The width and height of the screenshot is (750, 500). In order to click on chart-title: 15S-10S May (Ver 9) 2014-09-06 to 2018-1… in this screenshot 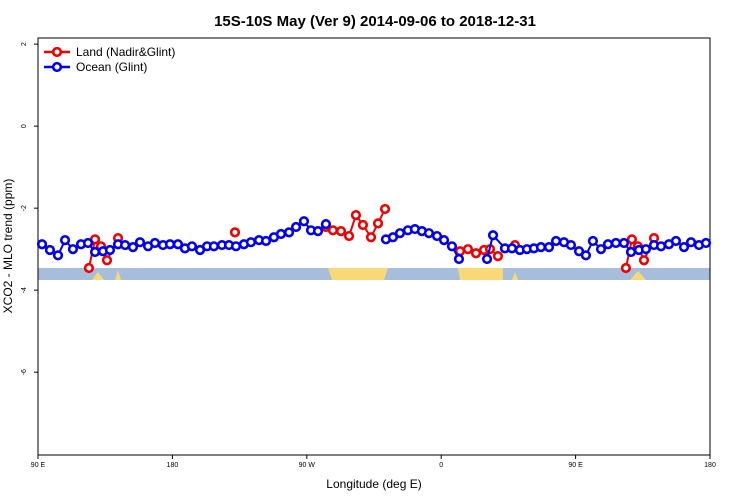, I will do `click(375, 21)`.